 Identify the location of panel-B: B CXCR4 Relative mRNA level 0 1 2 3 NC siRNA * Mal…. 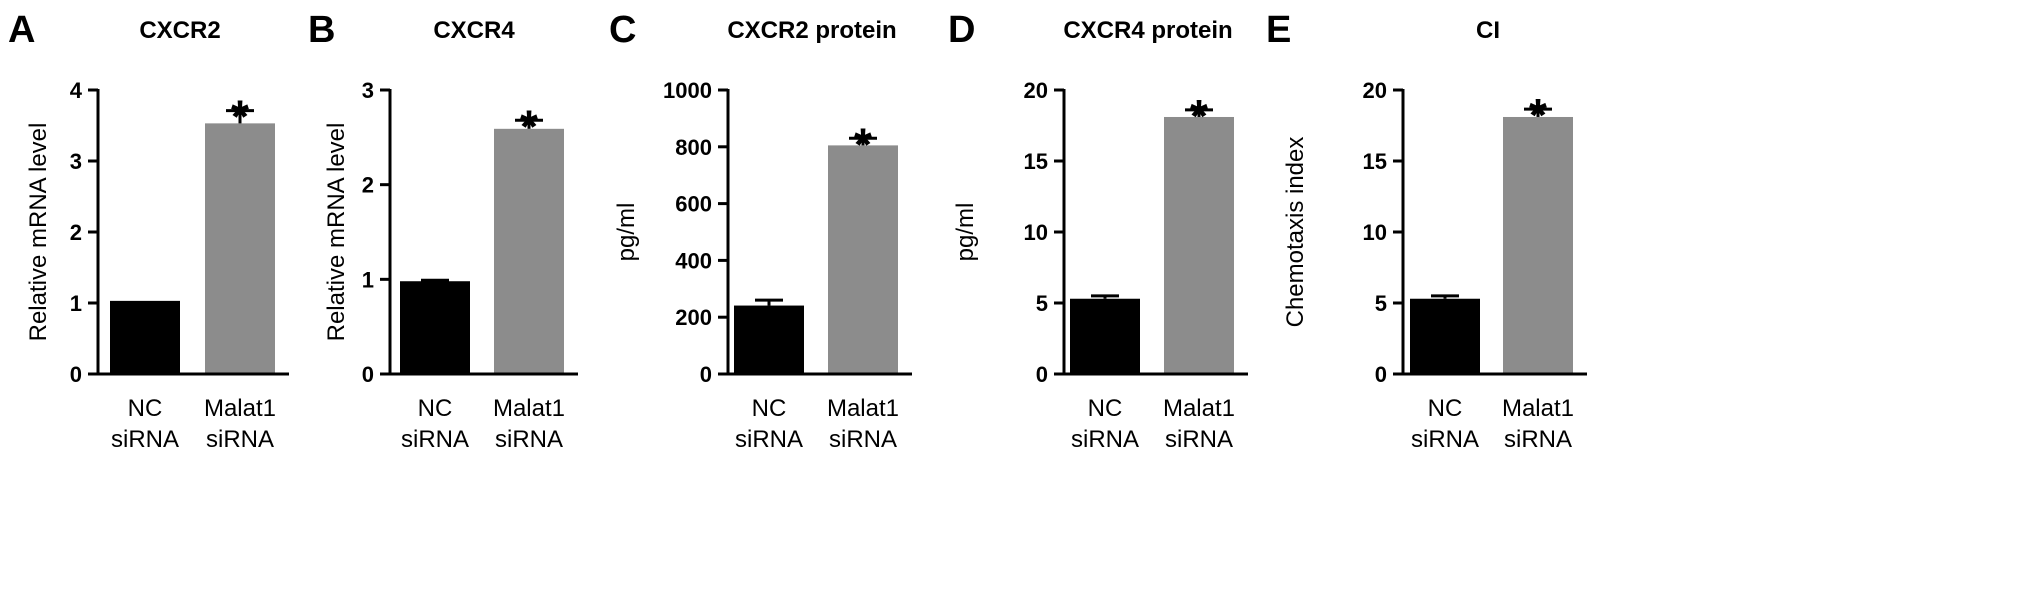
(443, 231).